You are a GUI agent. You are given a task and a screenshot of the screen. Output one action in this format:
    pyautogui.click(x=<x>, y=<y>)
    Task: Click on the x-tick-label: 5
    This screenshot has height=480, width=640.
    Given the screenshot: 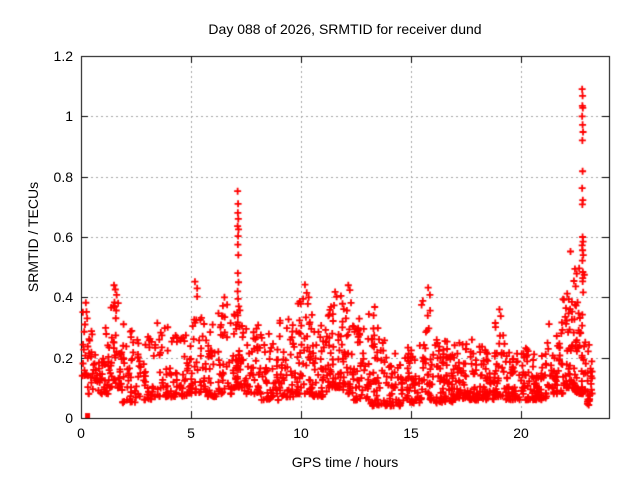 What is the action you would take?
    pyautogui.click(x=191, y=433)
    